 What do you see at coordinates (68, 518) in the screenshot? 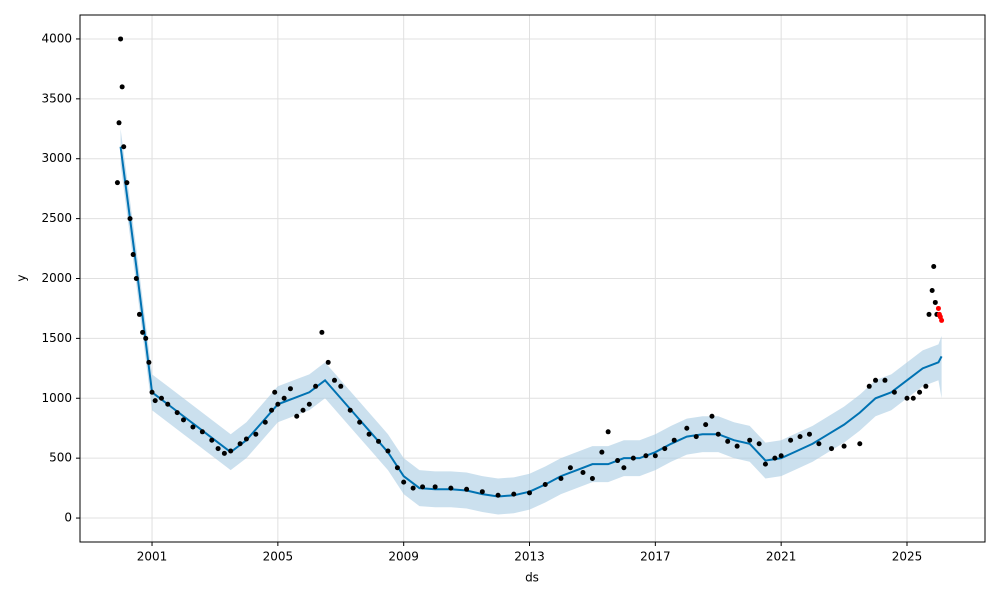
I see `y-tick-label: 0` at bounding box center [68, 518].